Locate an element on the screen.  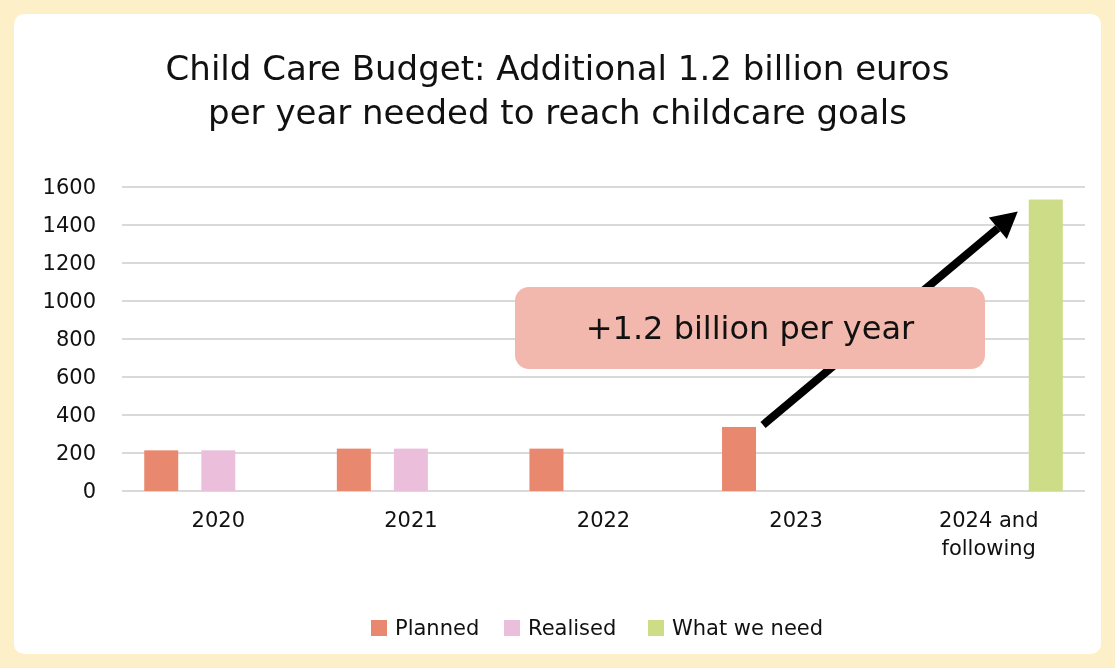
y-tick-label: 0 is located at coordinates (89, 491).